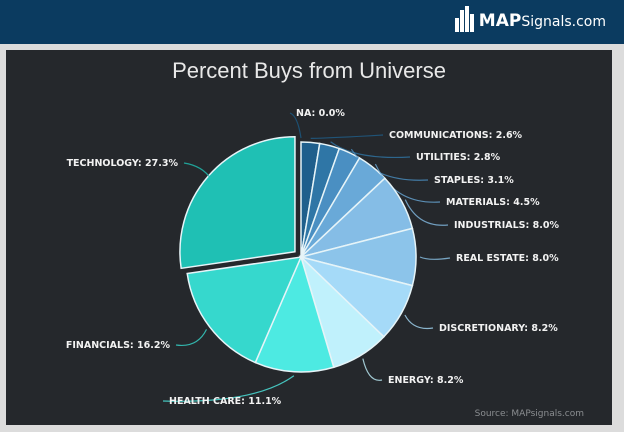  I want to click on leader-line-na, so click(295, 125).